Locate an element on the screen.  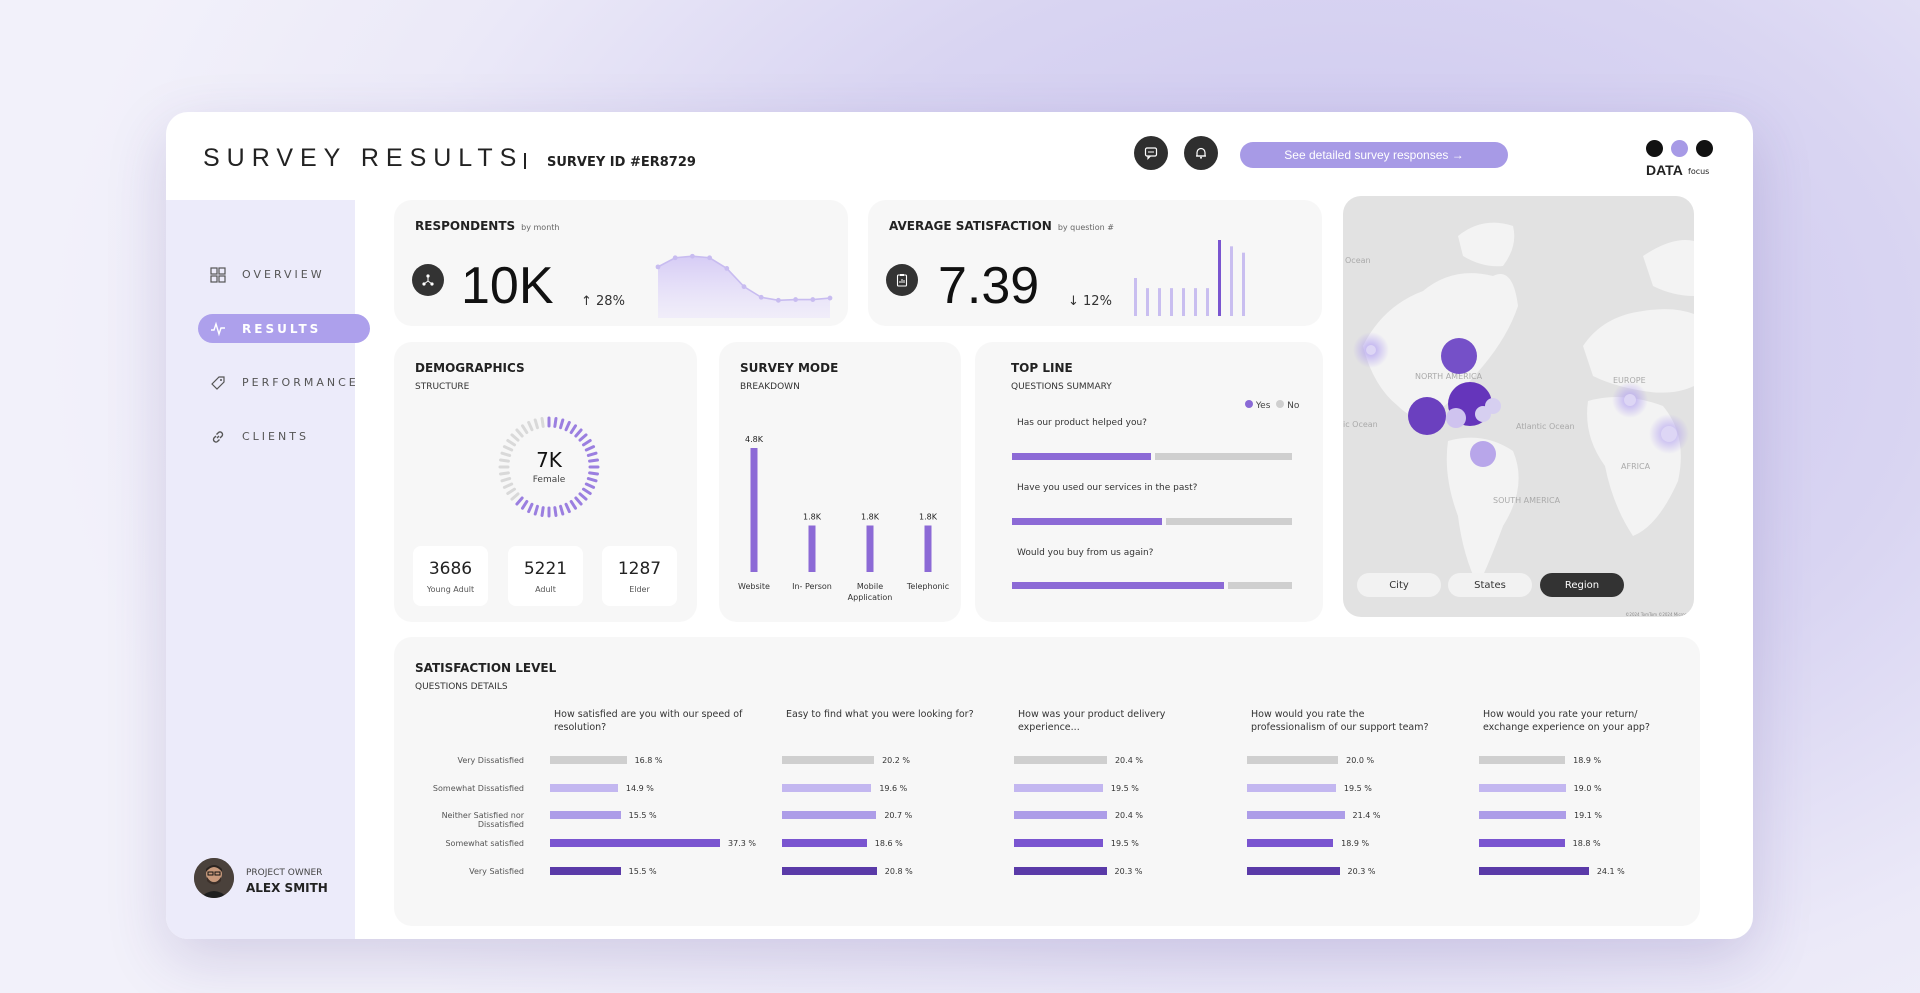
sidebar-item-results: RESULTS is located at coordinates (284, 328).